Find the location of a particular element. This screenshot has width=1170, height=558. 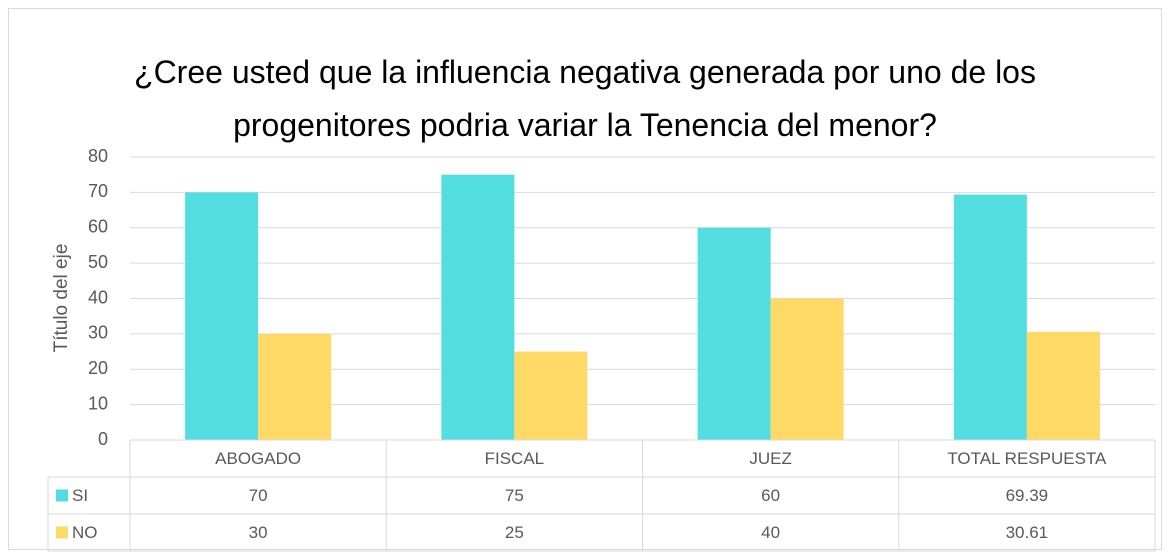

table-value: 69.39 is located at coordinates (1027, 495).